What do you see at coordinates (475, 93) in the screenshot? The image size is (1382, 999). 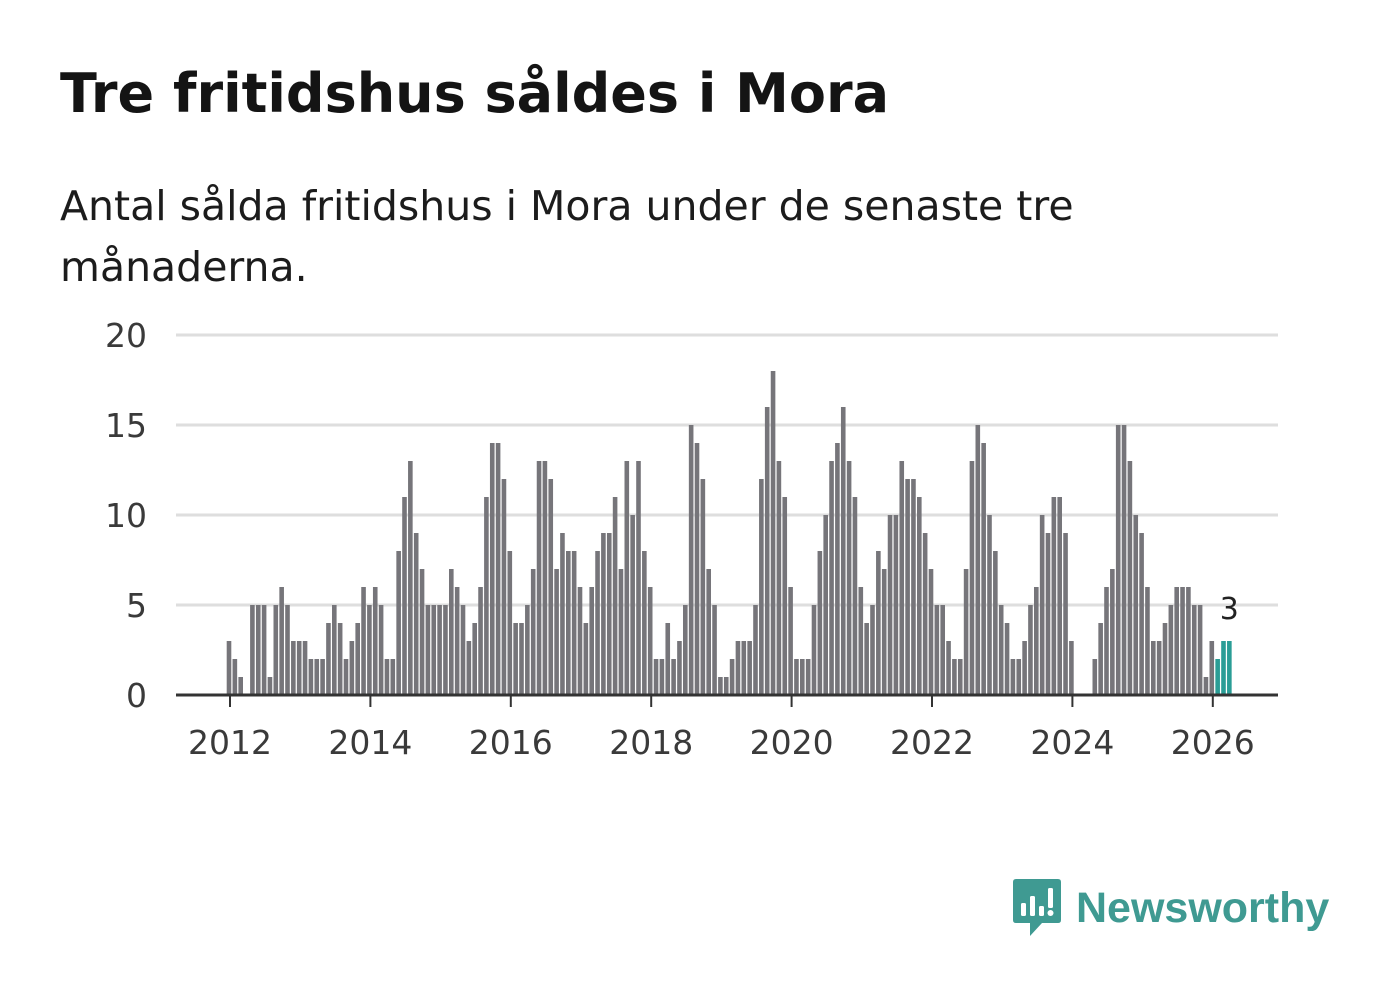 I see `chart-title: Tre fritidshus såldes i Mora` at bounding box center [475, 93].